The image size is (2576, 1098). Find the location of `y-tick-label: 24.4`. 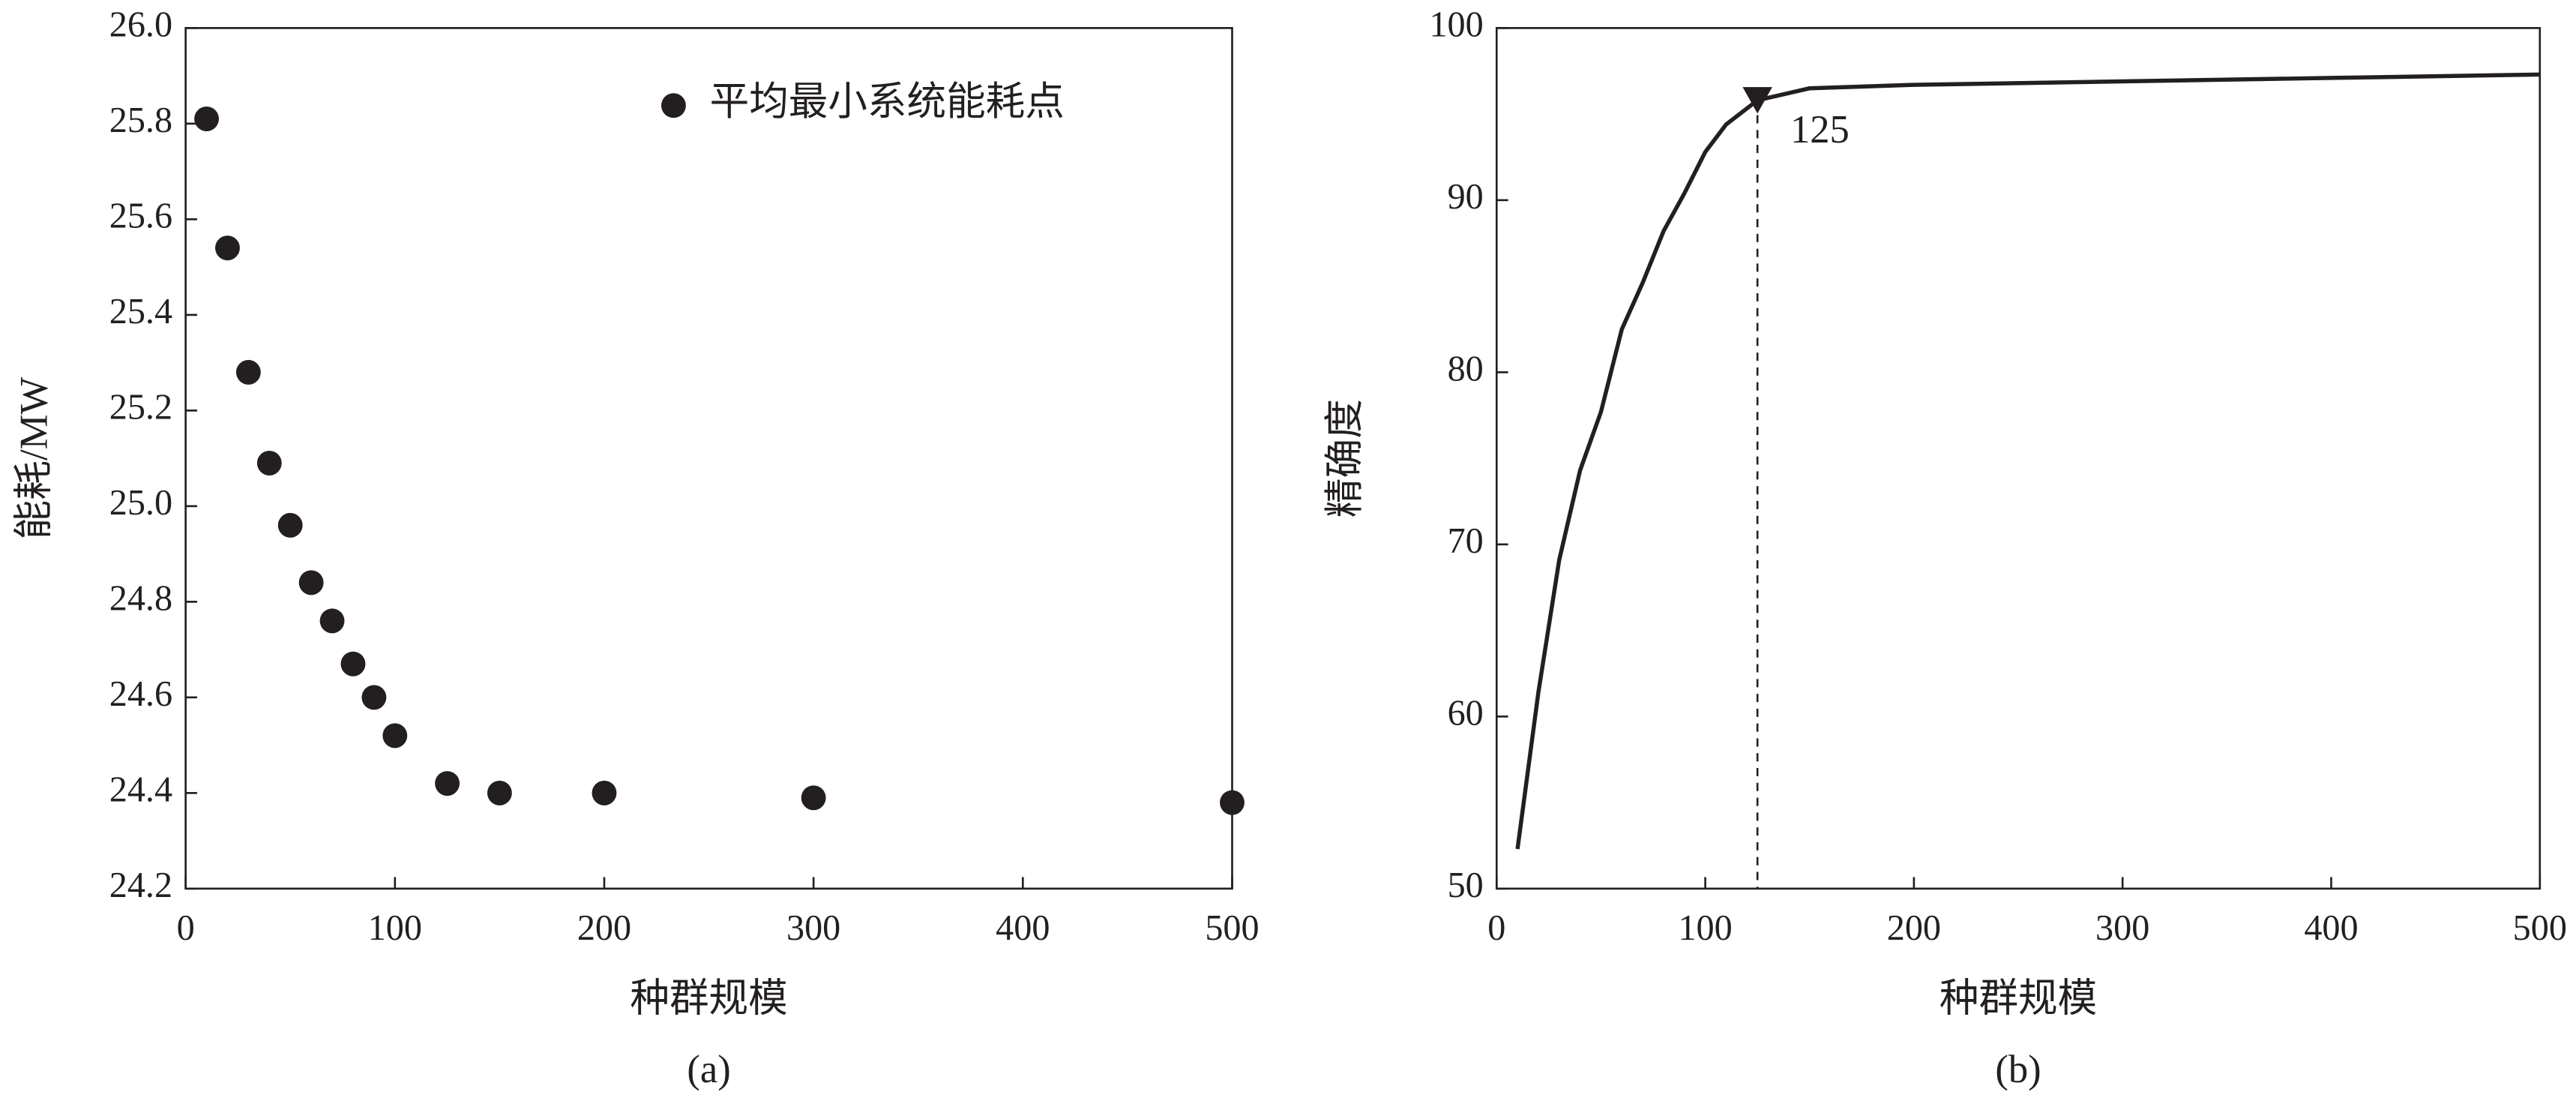

y-tick-label: 24.4 is located at coordinates (140, 789).